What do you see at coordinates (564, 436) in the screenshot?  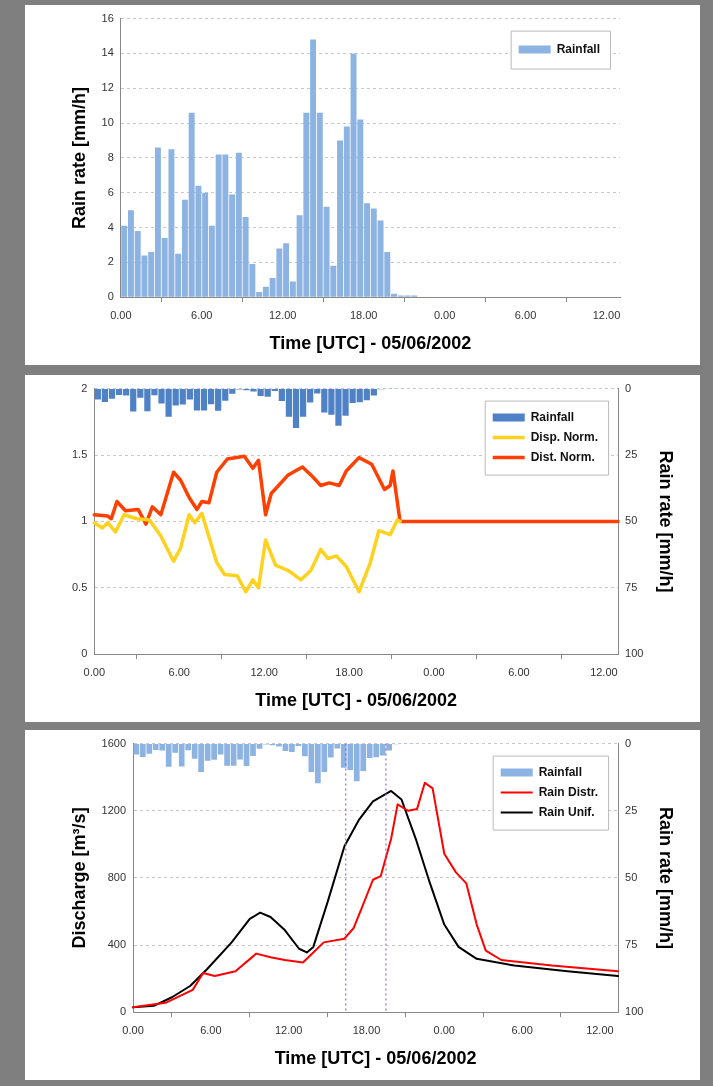 I see `legend-label: Disp. Norm.` at bounding box center [564, 436].